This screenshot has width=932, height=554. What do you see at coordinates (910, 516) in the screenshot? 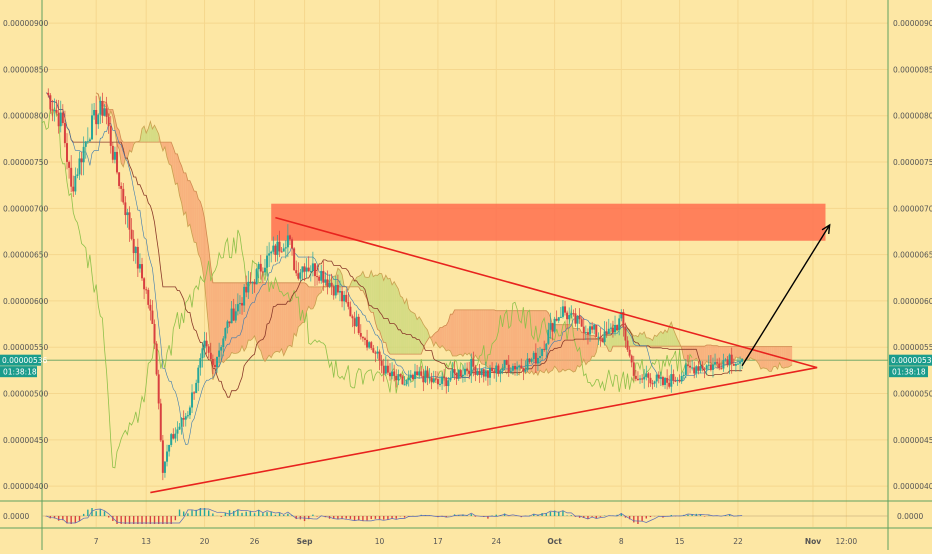
I see `oscillator-right-tick: 0.0000` at bounding box center [910, 516].